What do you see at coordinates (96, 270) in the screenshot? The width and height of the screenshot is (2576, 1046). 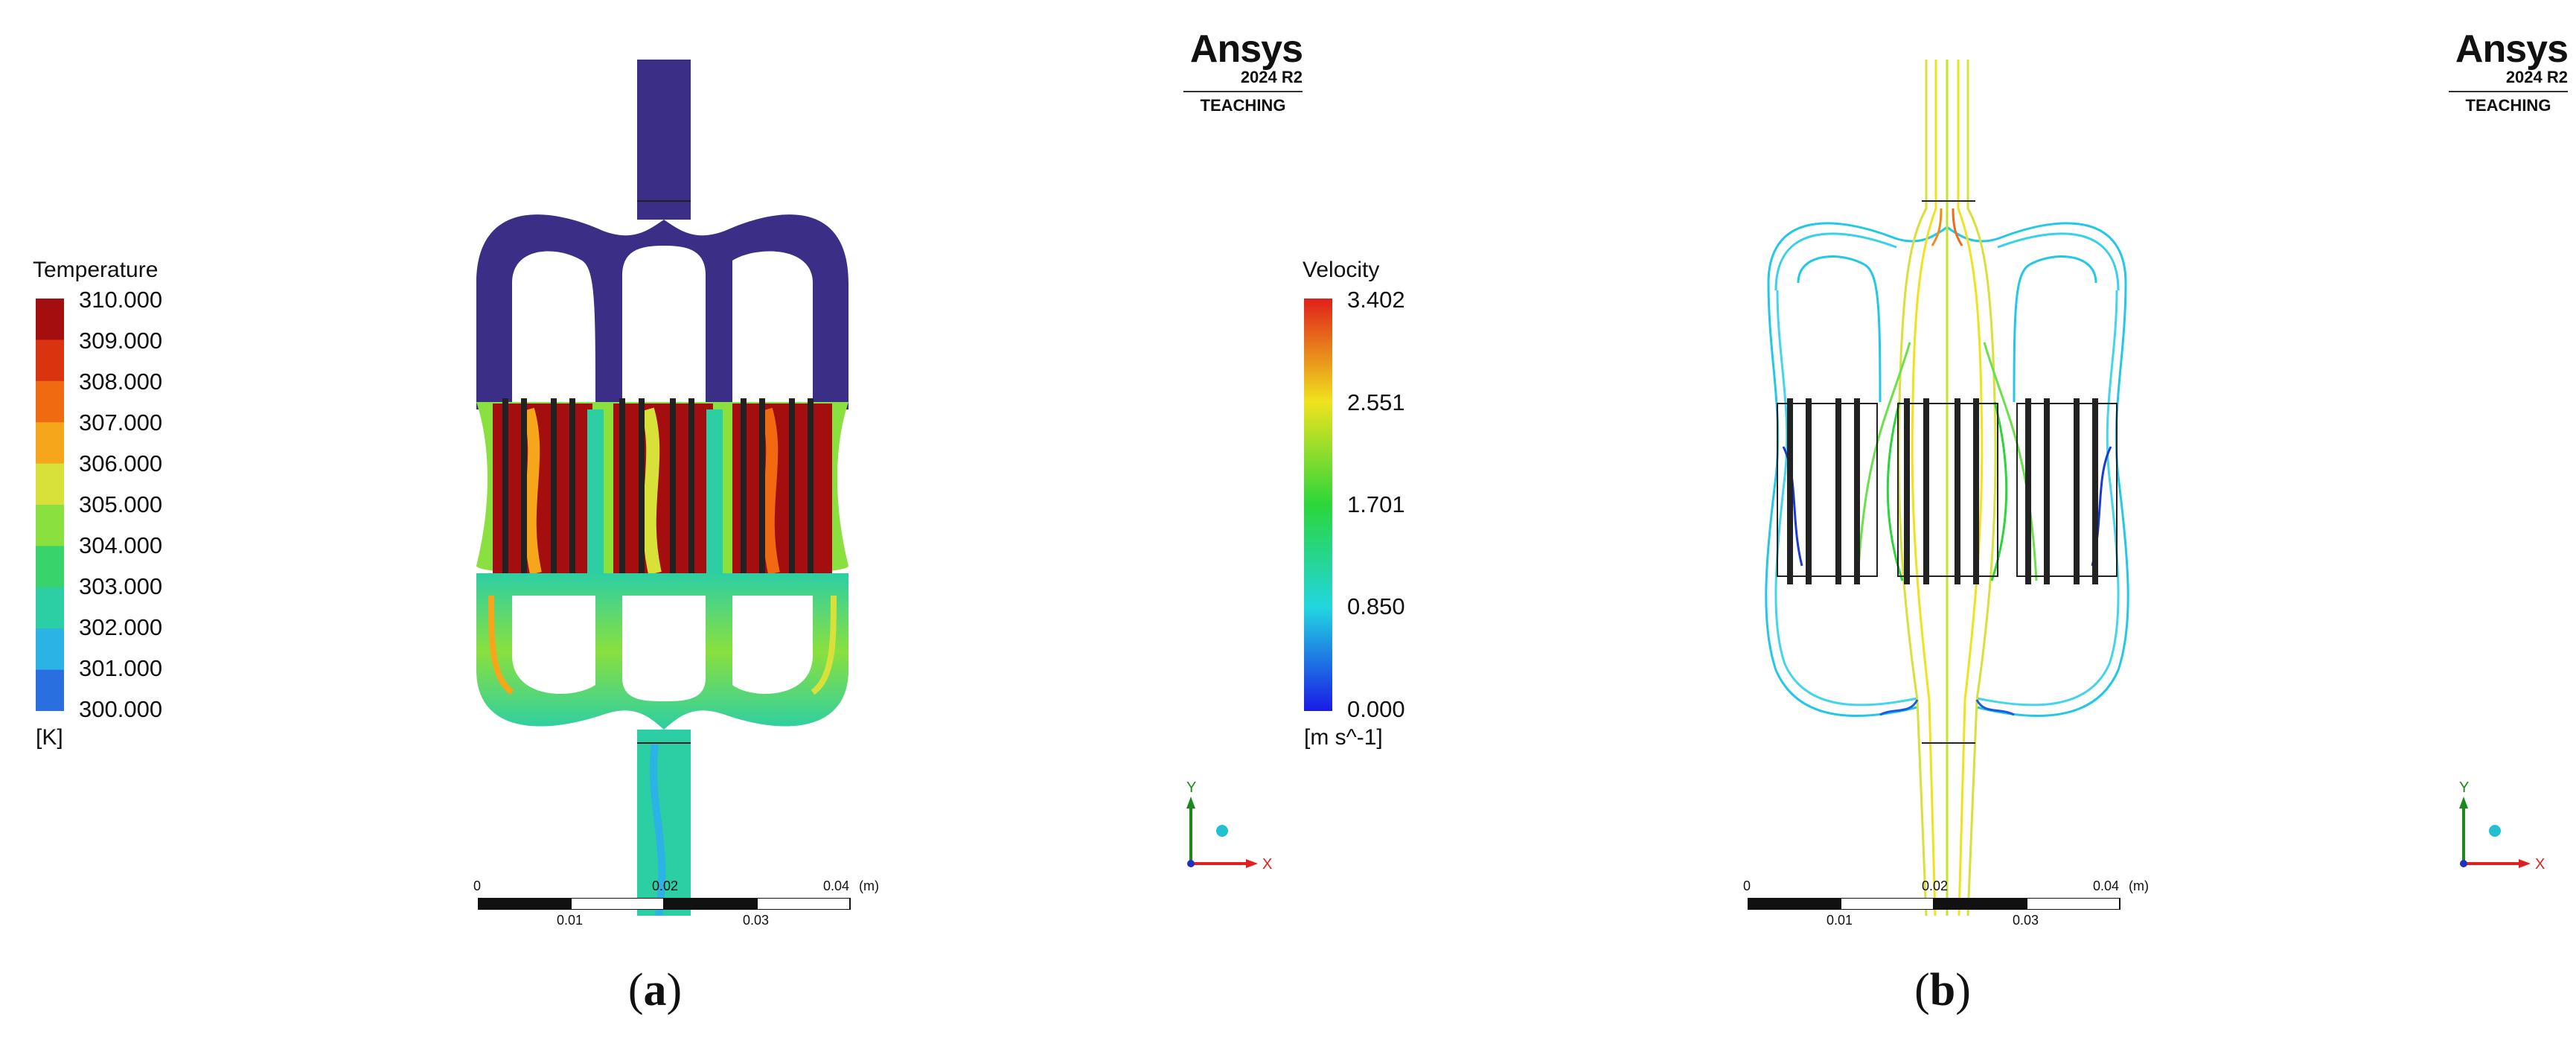 I see `legend-title: Temperature` at bounding box center [96, 270].